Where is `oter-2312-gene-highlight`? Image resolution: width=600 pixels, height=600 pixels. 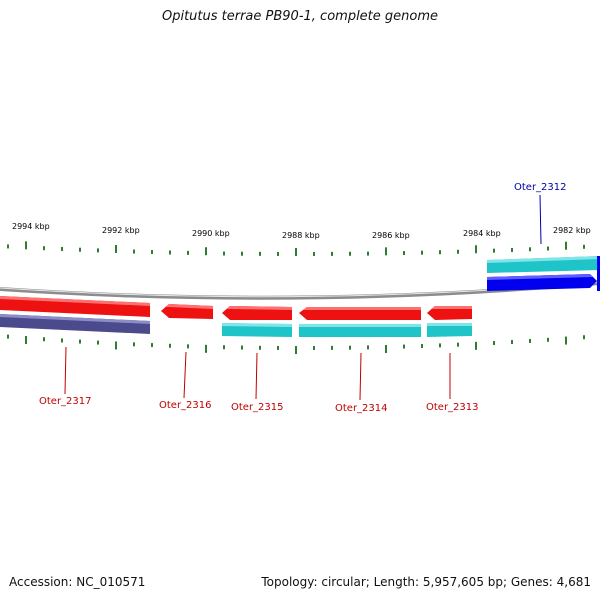 oter-2312-gene-highlight is located at coordinates (543, 259).